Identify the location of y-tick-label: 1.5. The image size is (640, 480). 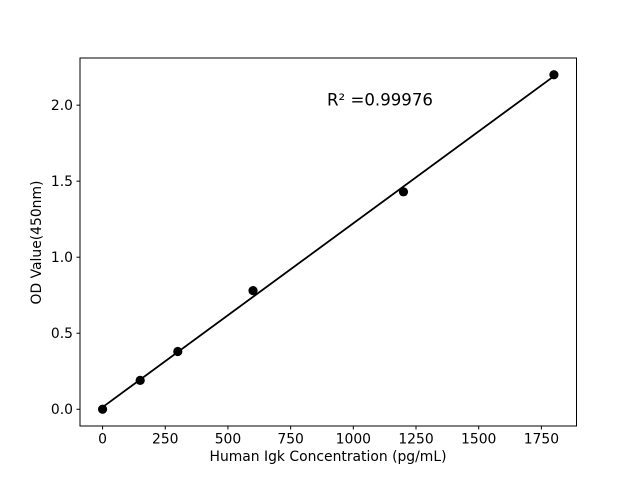
(62, 182).